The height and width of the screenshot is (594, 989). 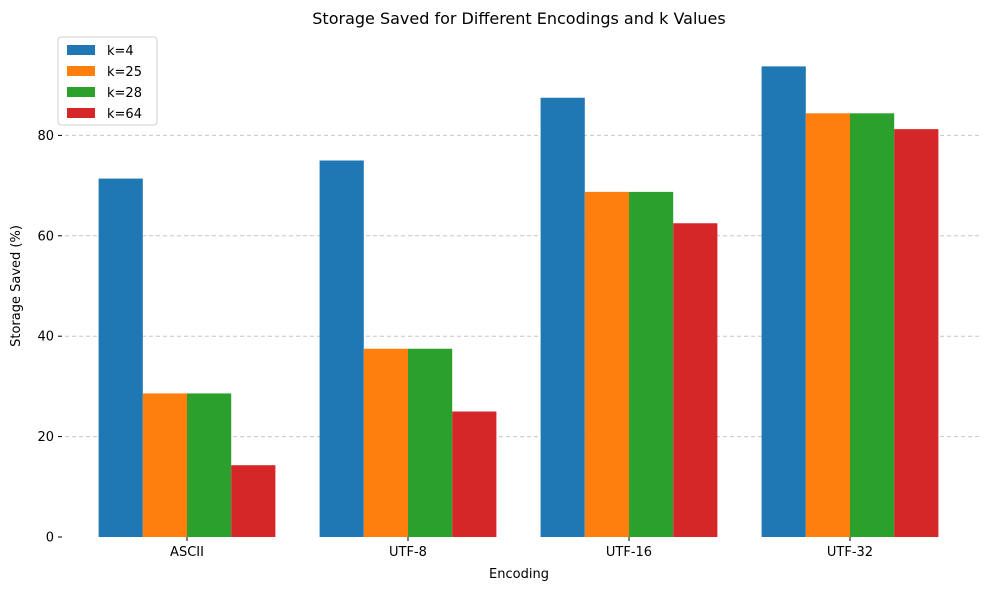 I want to click on bar-k64-utf32, so click(x=916, y=333).